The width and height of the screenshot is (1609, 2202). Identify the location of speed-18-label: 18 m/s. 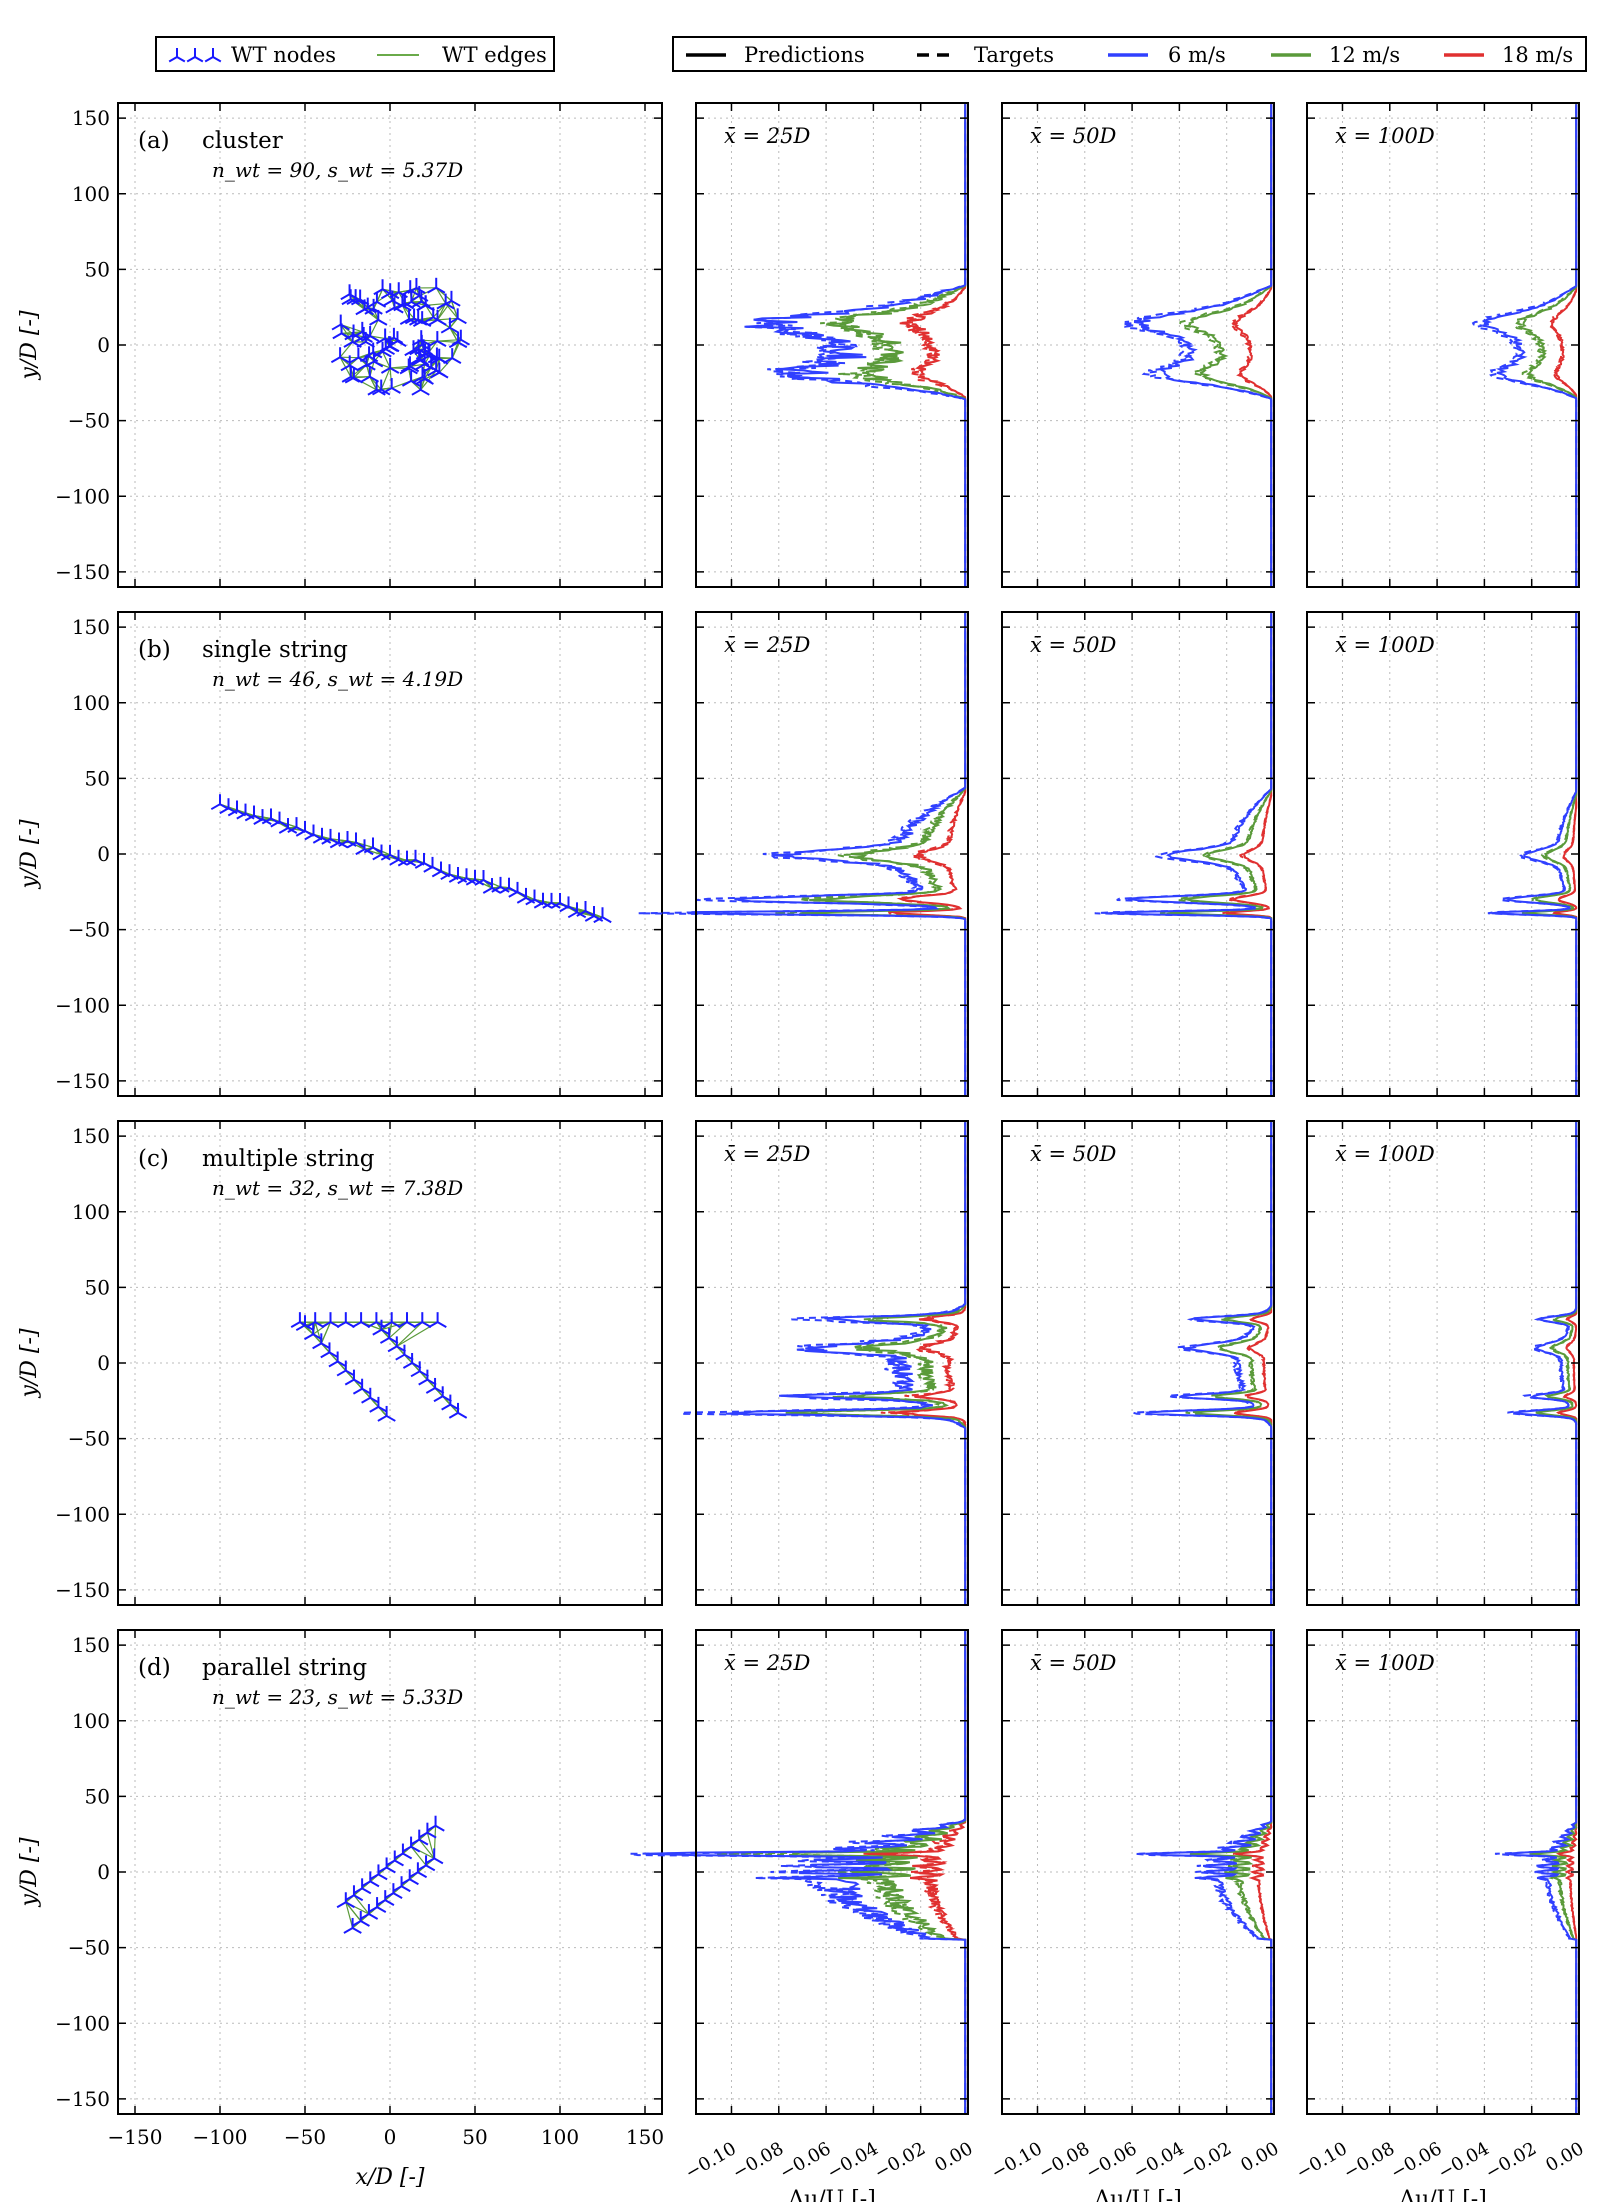
(1538, 55).